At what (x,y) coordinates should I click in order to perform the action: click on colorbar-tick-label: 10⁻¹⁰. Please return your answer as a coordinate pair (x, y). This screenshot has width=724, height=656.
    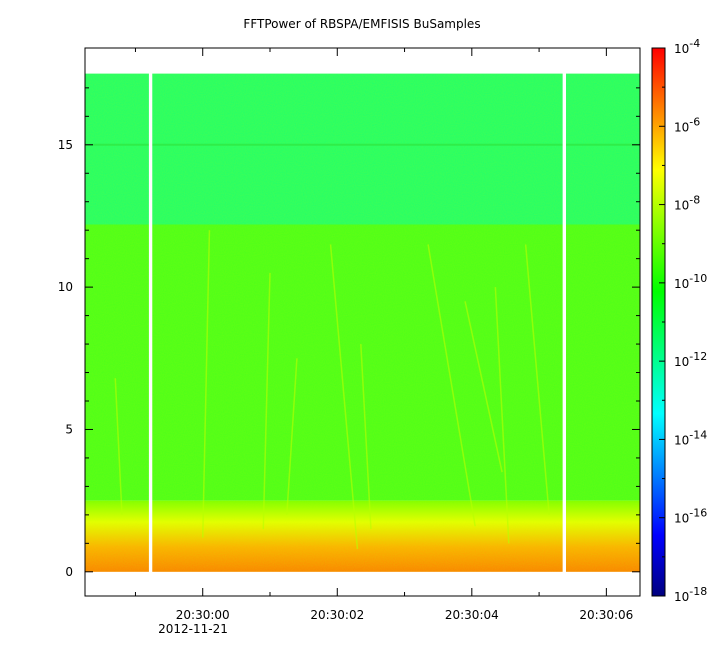
    Looking at the image, I should click on (690, 281).